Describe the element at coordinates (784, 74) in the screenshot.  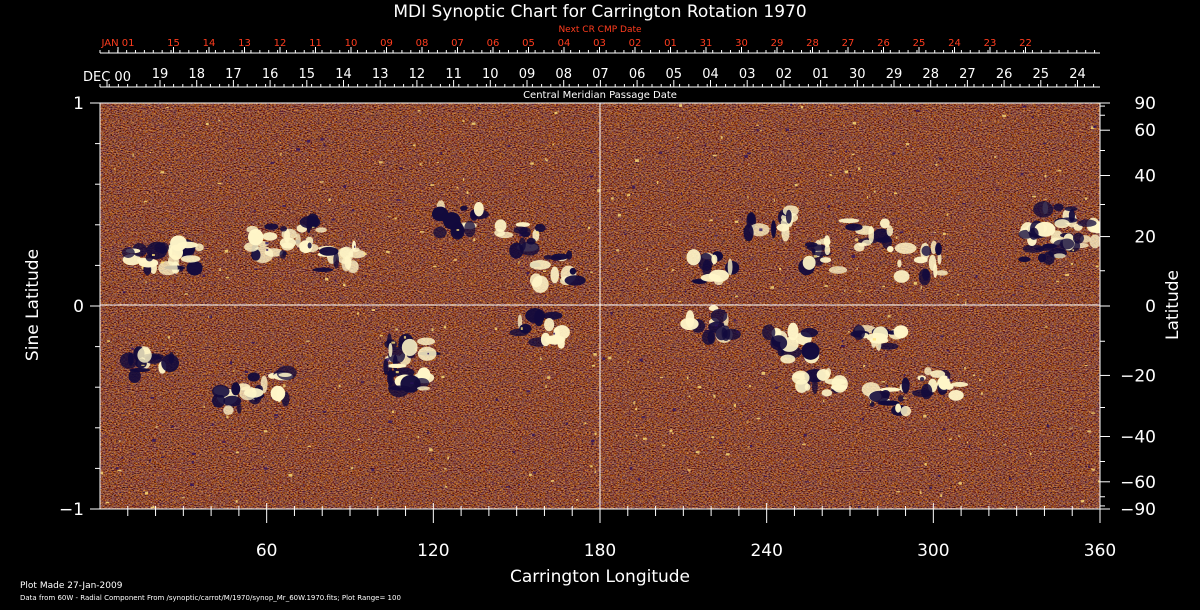
I see `cmp-date-label: 02` at that location.